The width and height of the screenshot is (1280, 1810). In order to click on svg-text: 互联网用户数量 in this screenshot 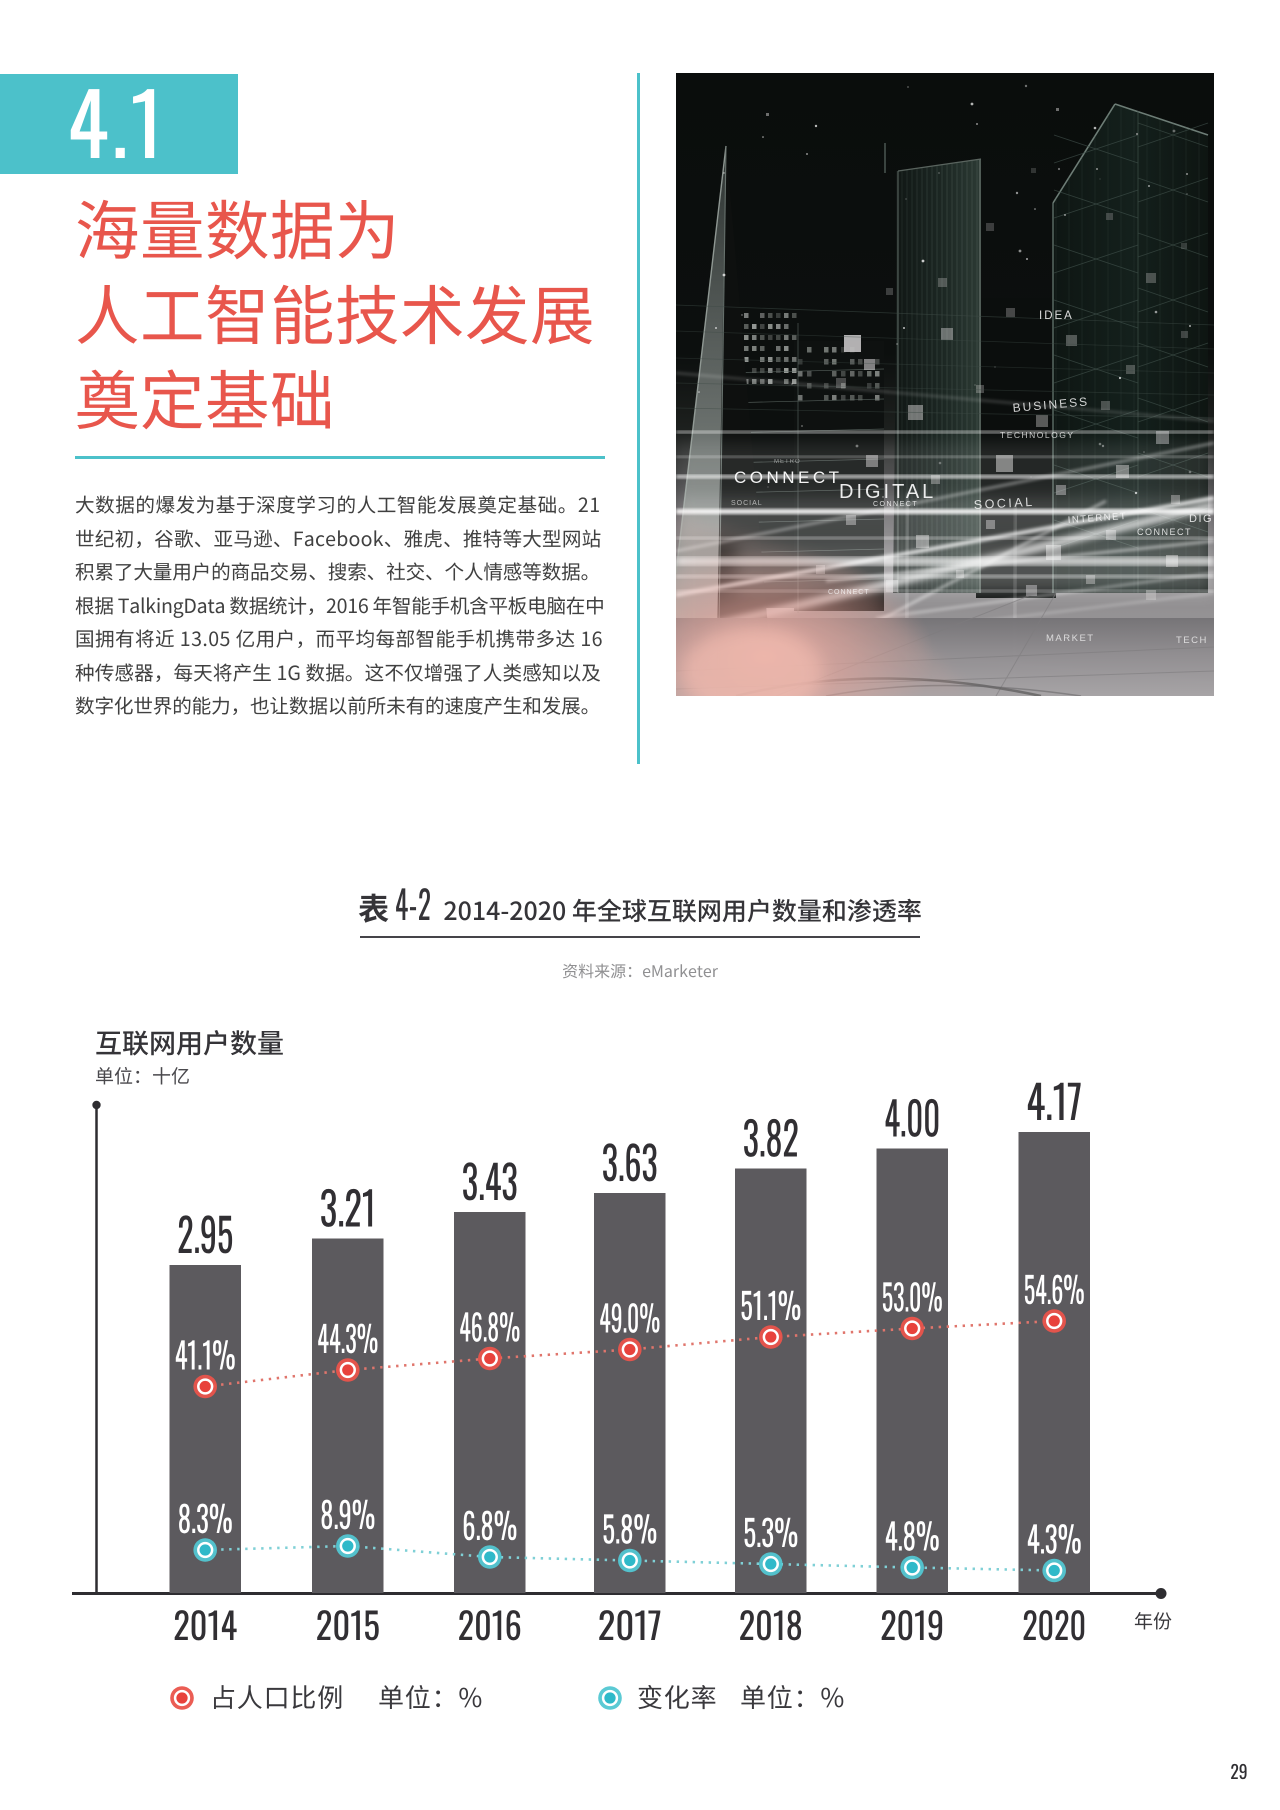, I will do `click(189, 1041)`.